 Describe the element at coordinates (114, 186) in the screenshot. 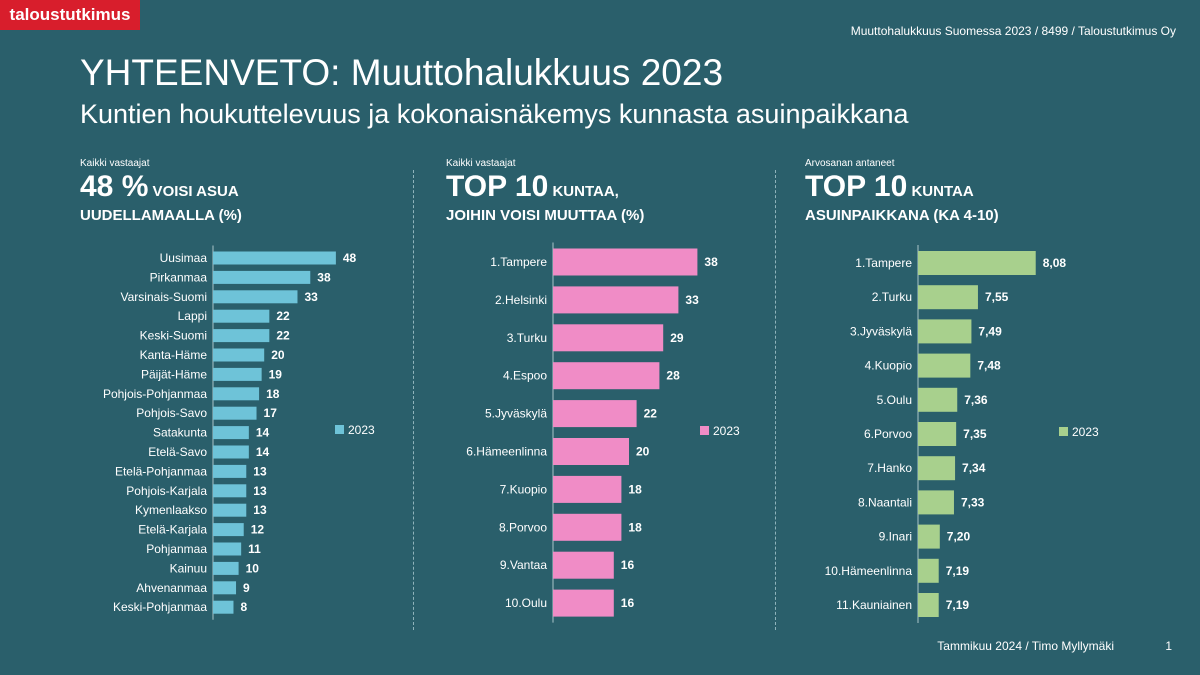

I see `panel-headline: 48 %` at that location.